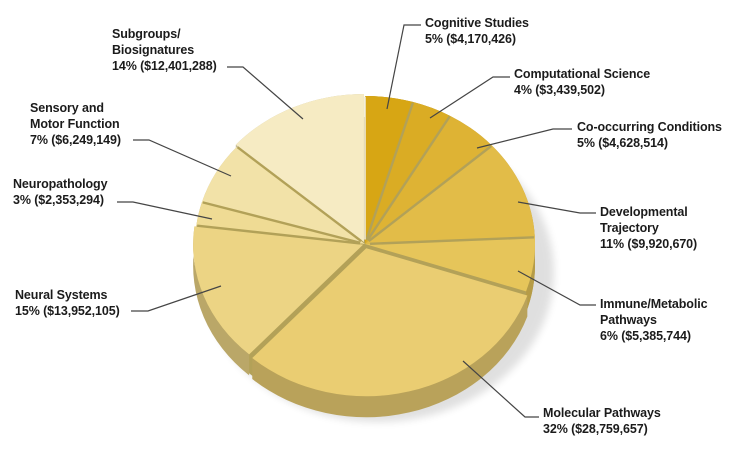 This screenshot has height=469, width=750. What do you see at coordinates (403, 67) in the screenshot?
I see `leader-line-cognitive-studies` at bounding box center [403, 67].